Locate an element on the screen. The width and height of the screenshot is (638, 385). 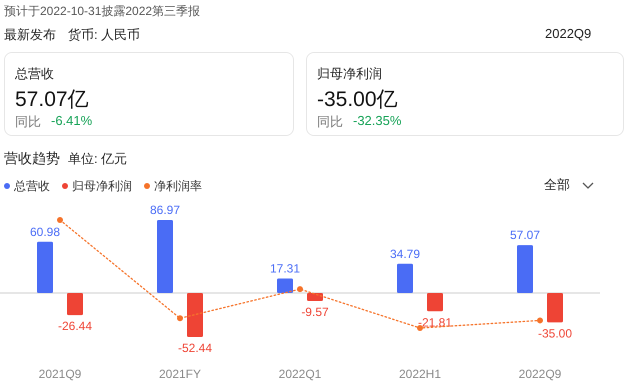
text: -32.35% is located at coordinates (377, 120).